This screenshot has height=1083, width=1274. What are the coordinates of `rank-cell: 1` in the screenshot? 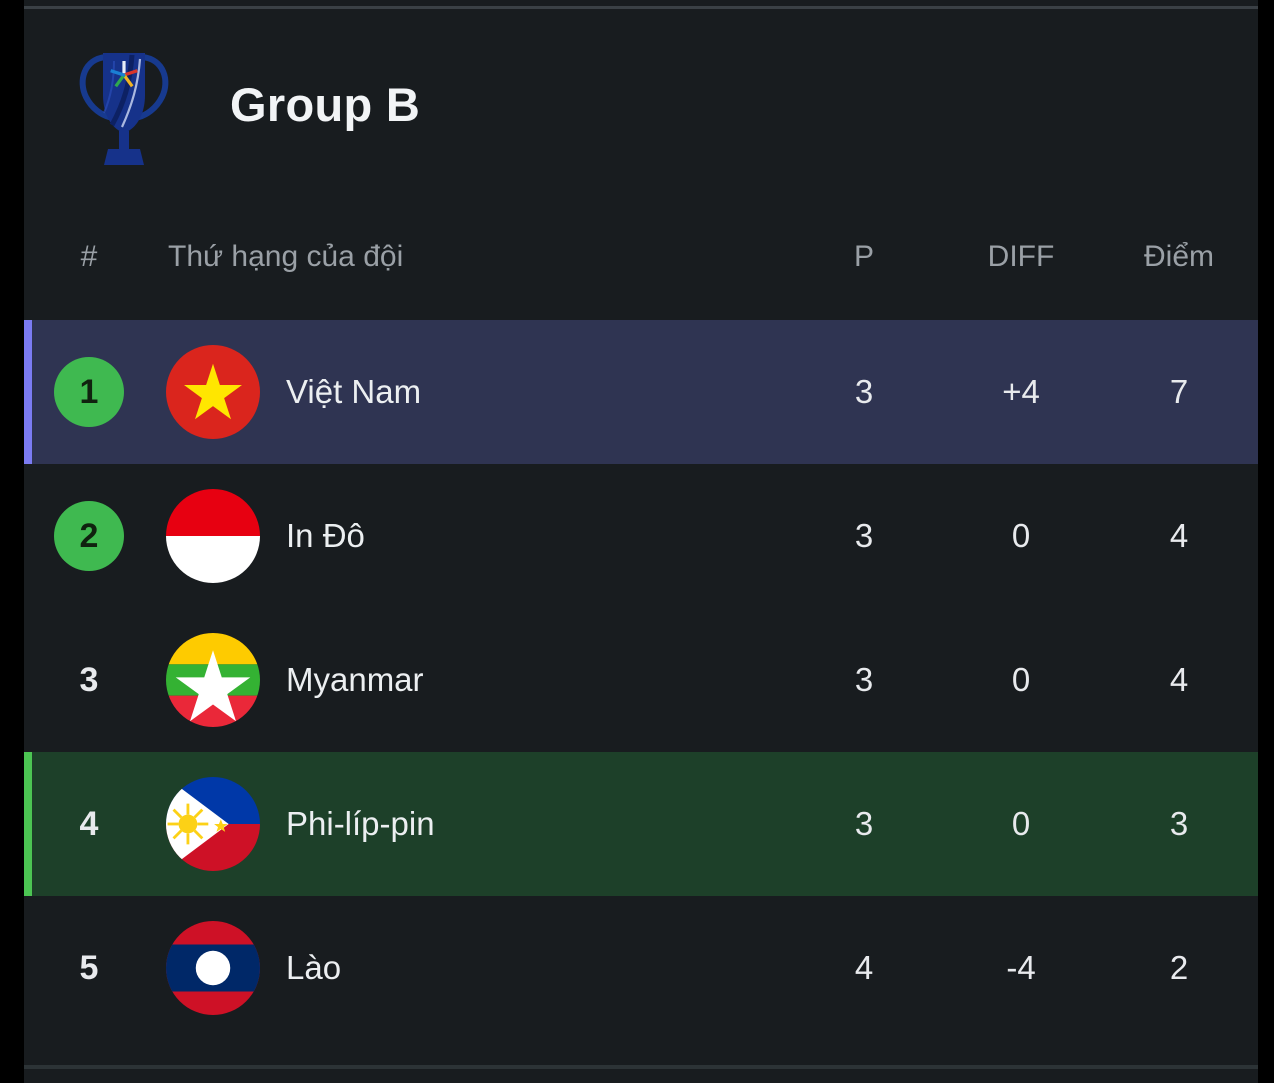 It's located at (85, 392).